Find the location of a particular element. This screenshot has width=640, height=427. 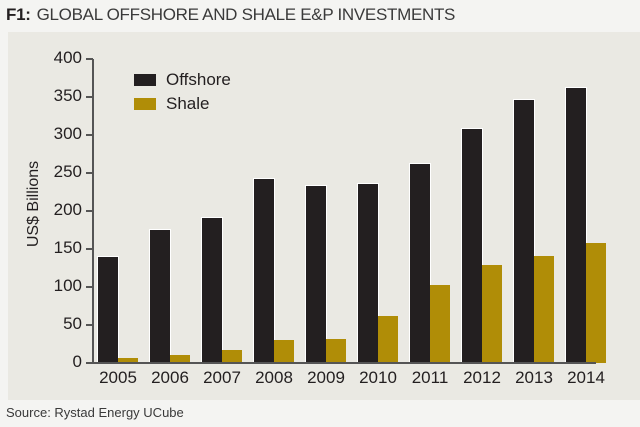

legend-item-shale: Shale is located at coordinates (182, 104).